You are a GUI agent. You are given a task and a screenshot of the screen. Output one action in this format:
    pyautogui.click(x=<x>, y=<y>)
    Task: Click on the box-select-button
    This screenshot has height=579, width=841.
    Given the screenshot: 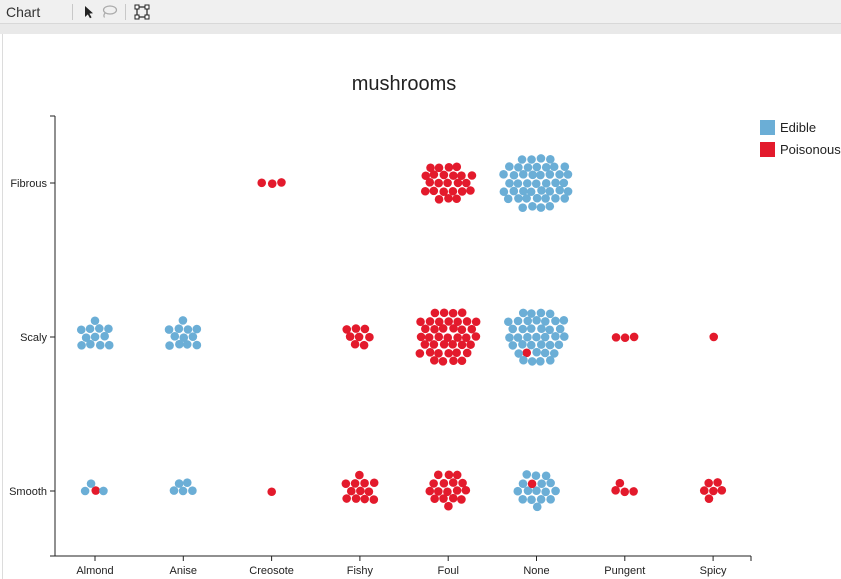 What is the action you would take?
    pyautogui.click(x=142, y=12)
    